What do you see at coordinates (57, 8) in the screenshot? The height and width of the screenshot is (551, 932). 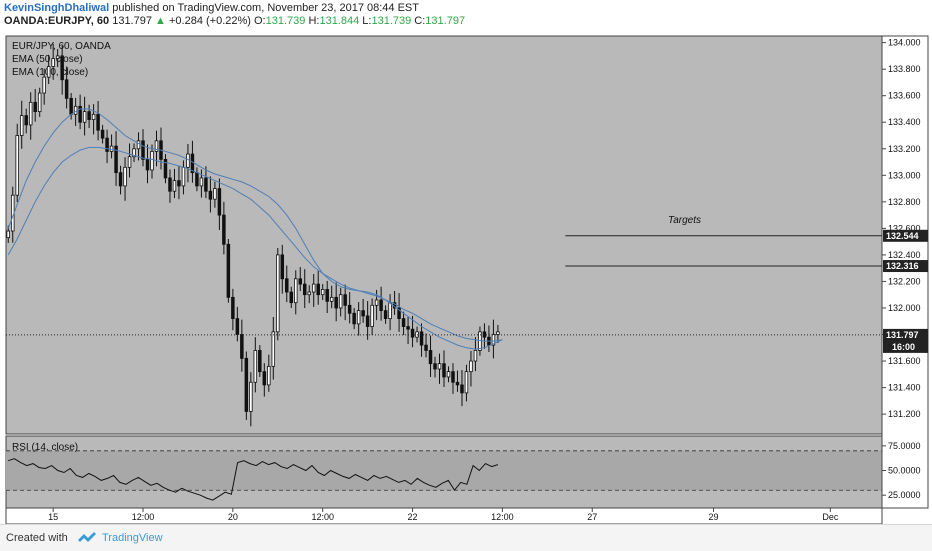 I see `author-link: KevinSinghDhaliwal` at bounding box center [57, 8].